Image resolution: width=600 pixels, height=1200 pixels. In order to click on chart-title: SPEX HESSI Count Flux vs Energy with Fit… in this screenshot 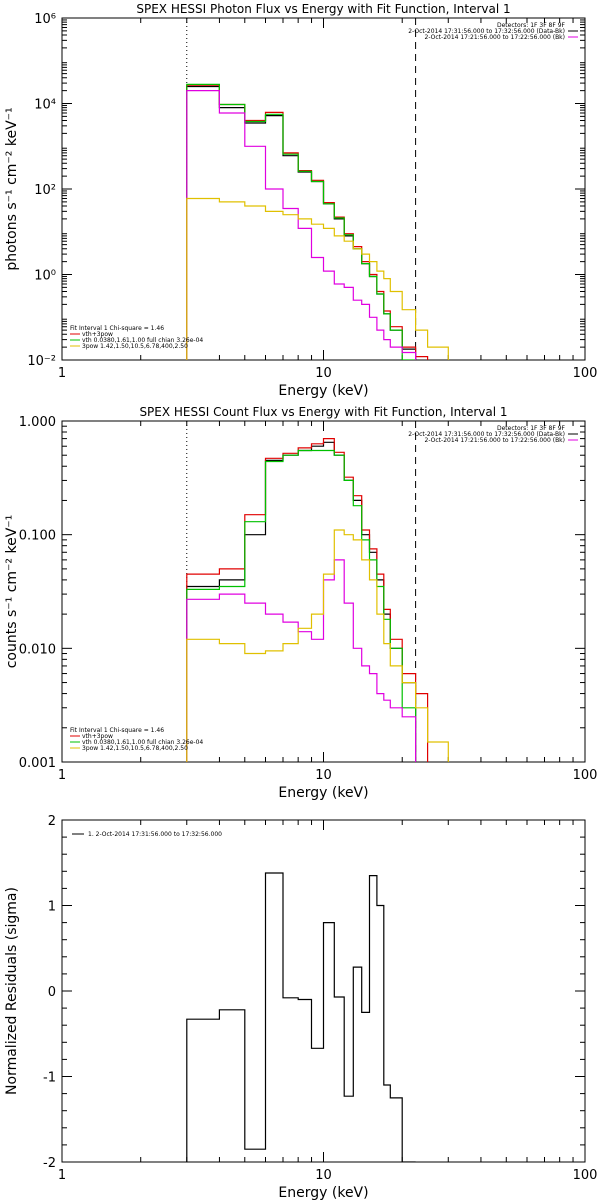, I will do `click(323, 412)`.